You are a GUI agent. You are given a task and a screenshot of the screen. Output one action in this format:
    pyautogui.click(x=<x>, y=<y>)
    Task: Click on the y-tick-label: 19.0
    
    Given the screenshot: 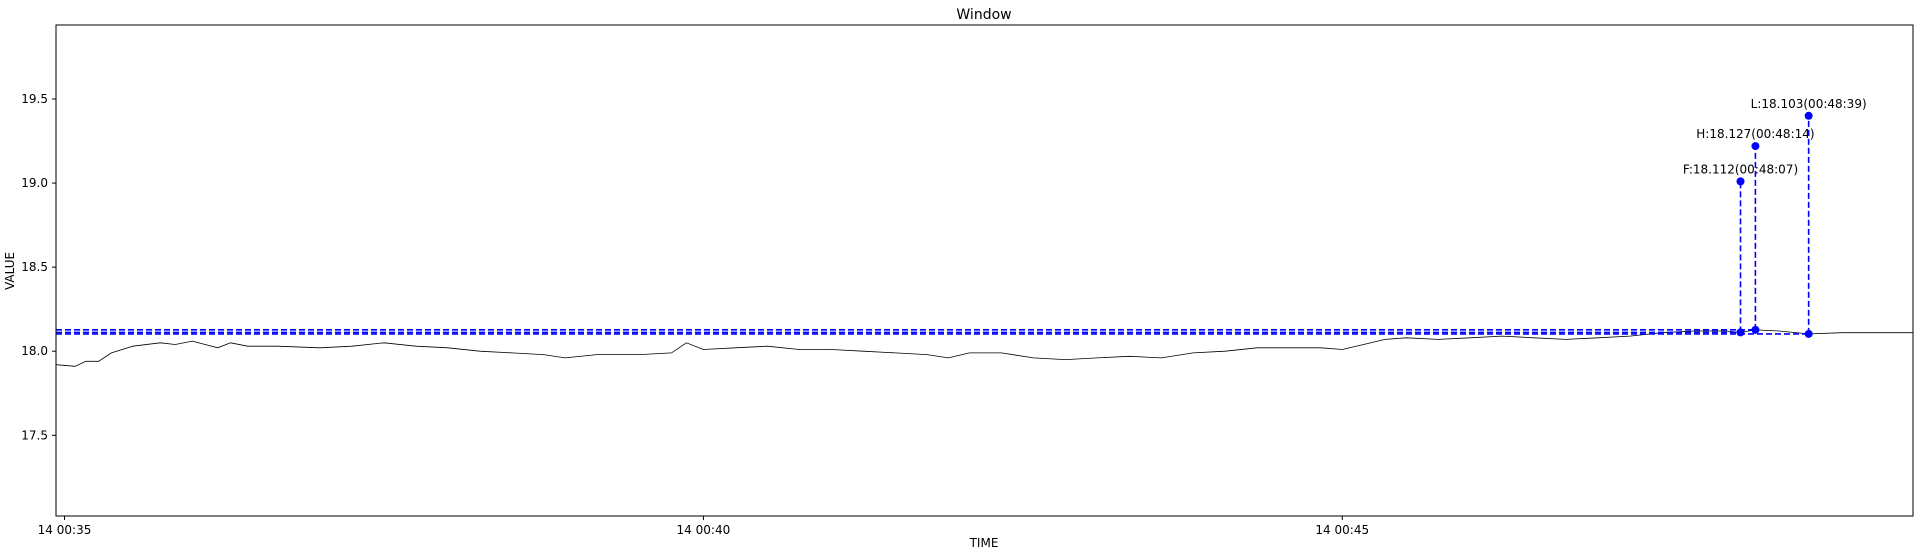 What is the action you would take?
    pyautogui.click(x=34, y=183)
    